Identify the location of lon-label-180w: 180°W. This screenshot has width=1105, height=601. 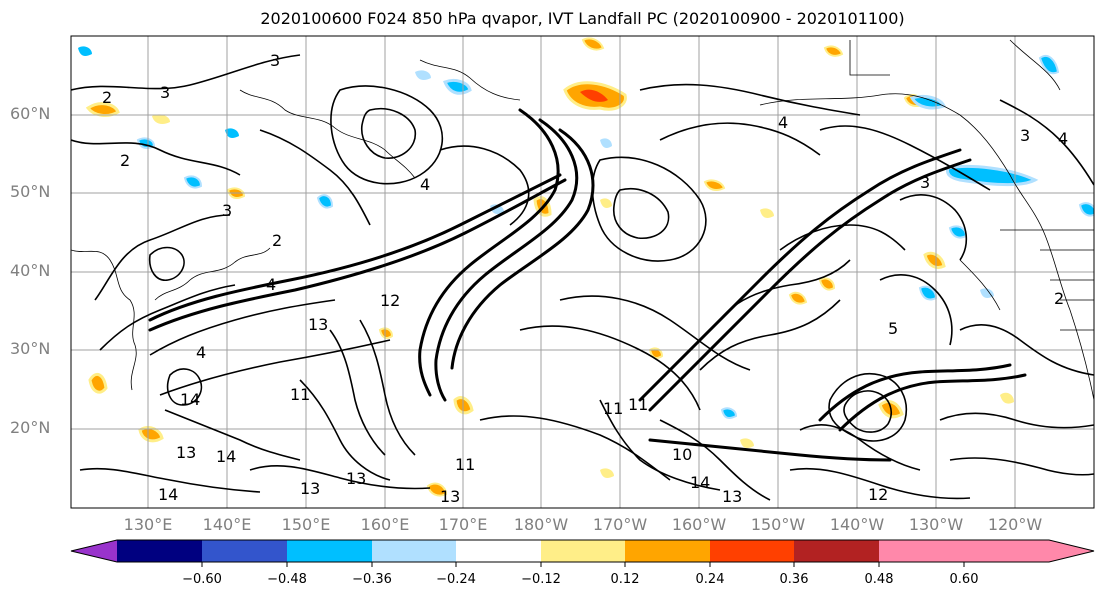
(541, 524).